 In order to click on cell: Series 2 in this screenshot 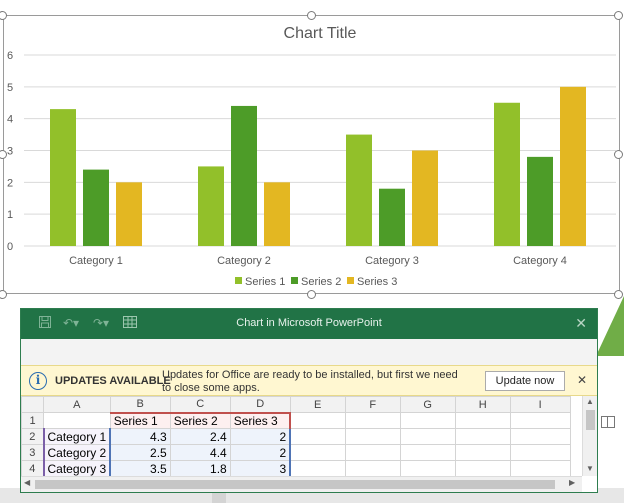, I will do `click(200, 420)`.